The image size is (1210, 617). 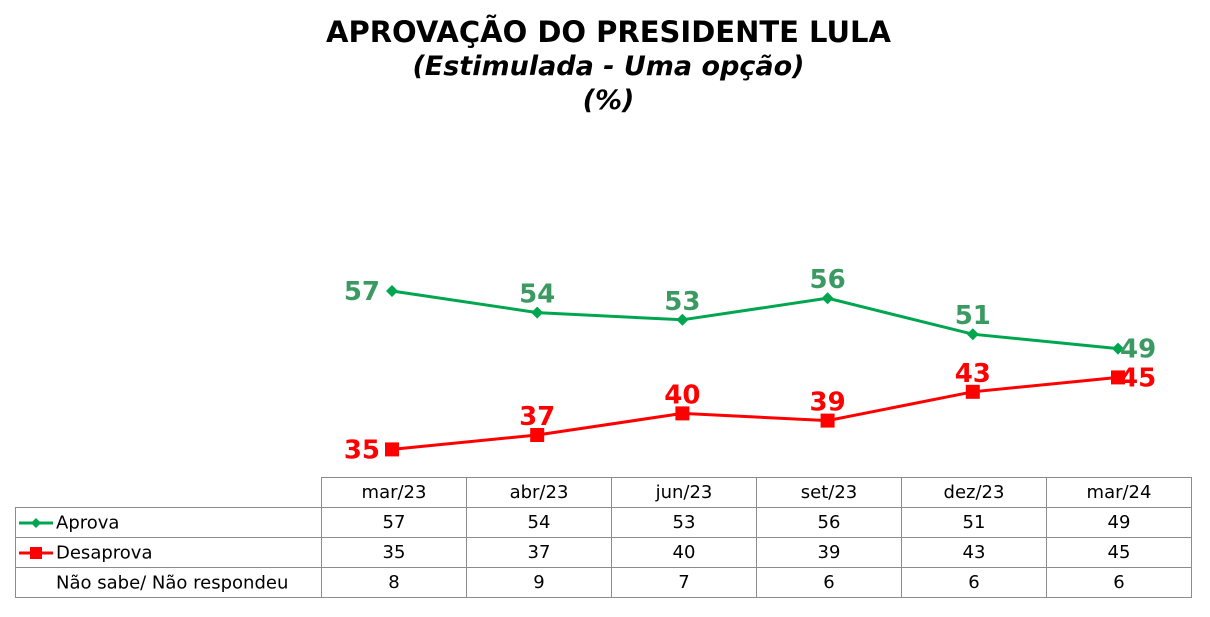 I want to click on table-header-cell: jun/23, so click(x=684, y=492).